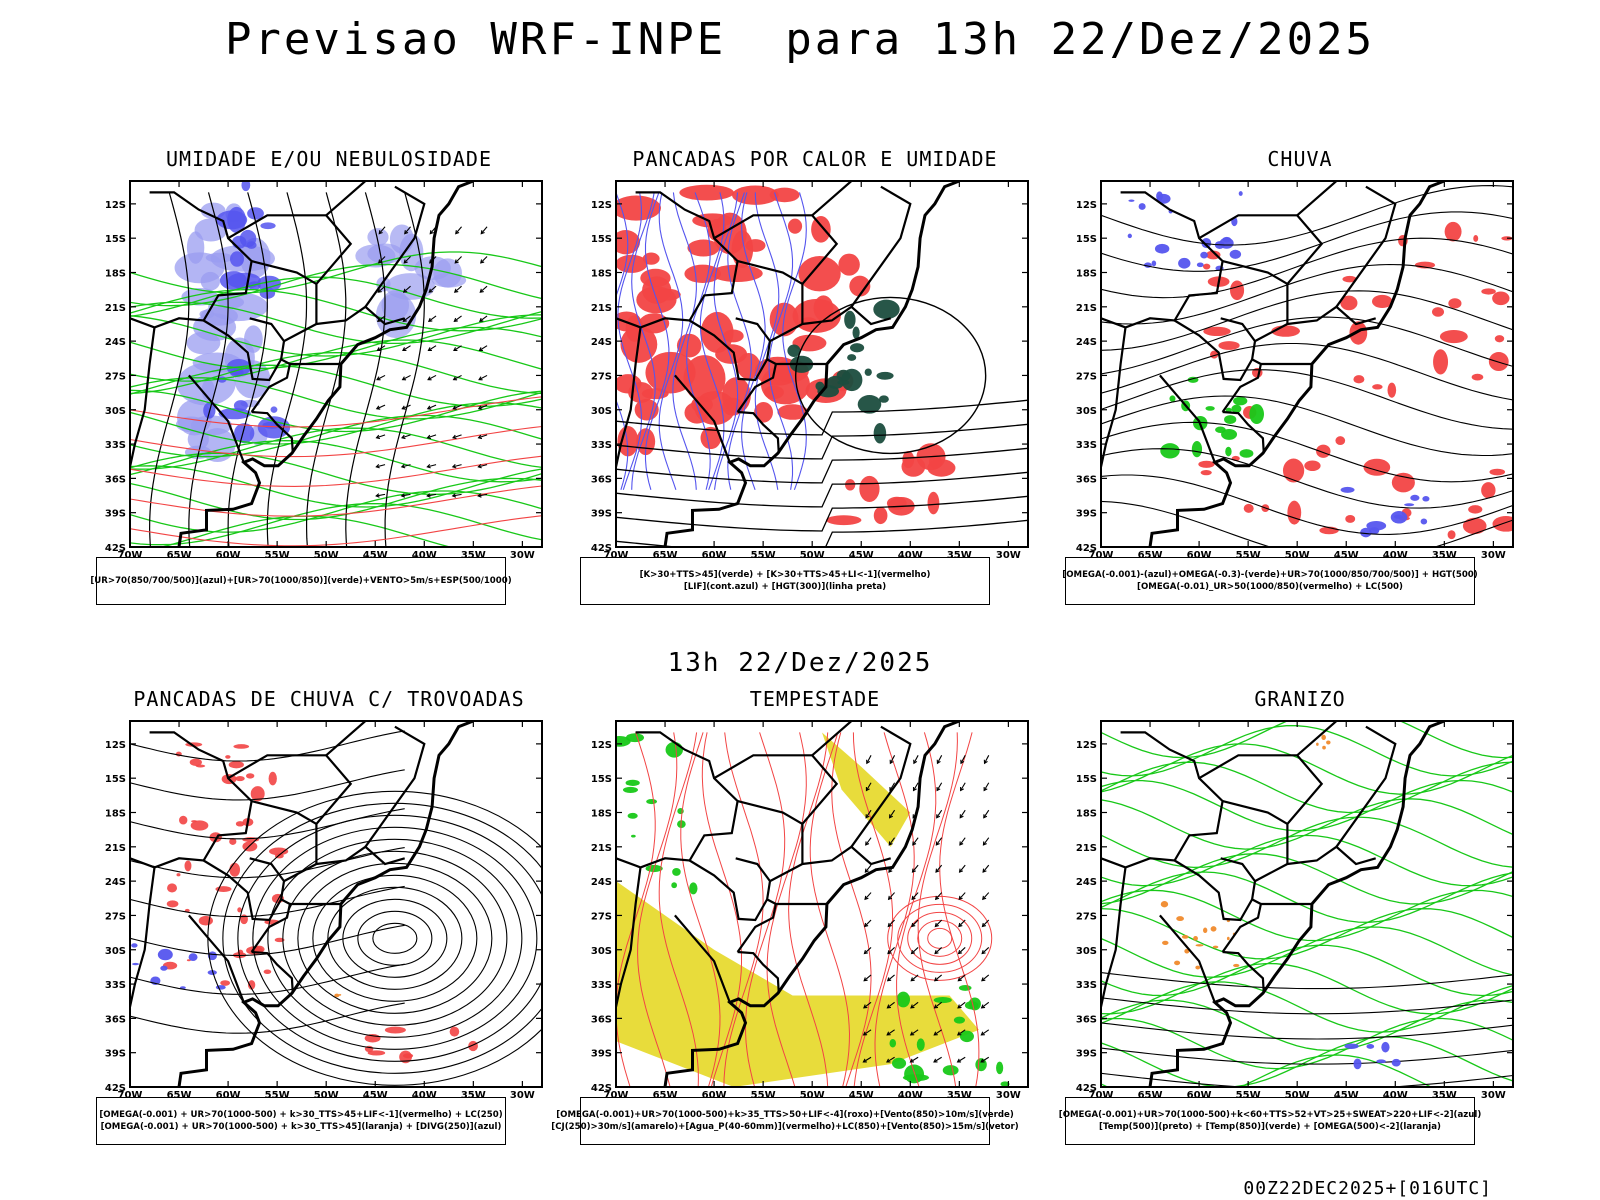  What do you see at coordinates (115, 779) in the screenshot?
I see `lat-tick-label: 15S` at bounding box center [115, 779].